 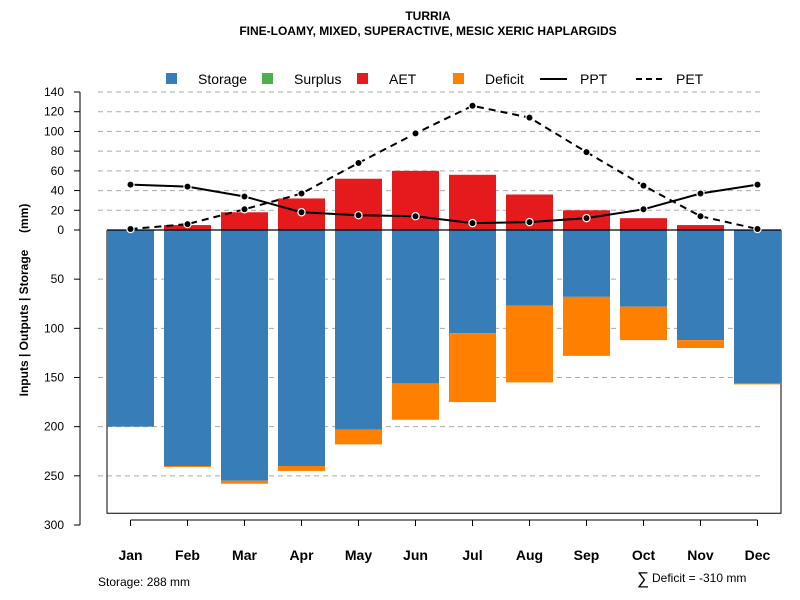 What do you see at coordinates (54, 427) in the screenshot?
I see `y-tick-label: 200` at bounding box center [54, 427].